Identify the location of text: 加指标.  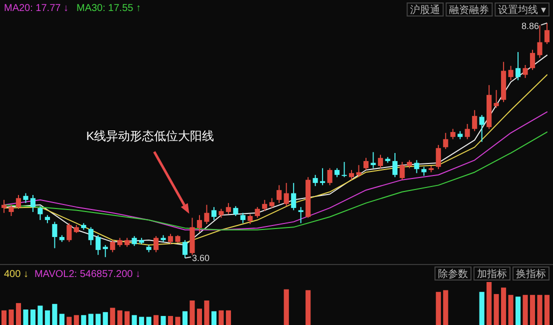
(492, 274).